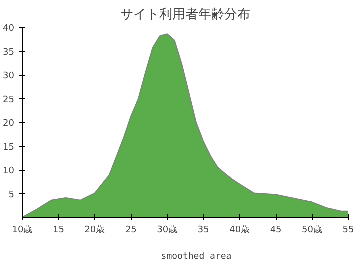  Describe the element at coordinates (9, 124) in the screenshot. I see `y-tick-label: 20` at that location.